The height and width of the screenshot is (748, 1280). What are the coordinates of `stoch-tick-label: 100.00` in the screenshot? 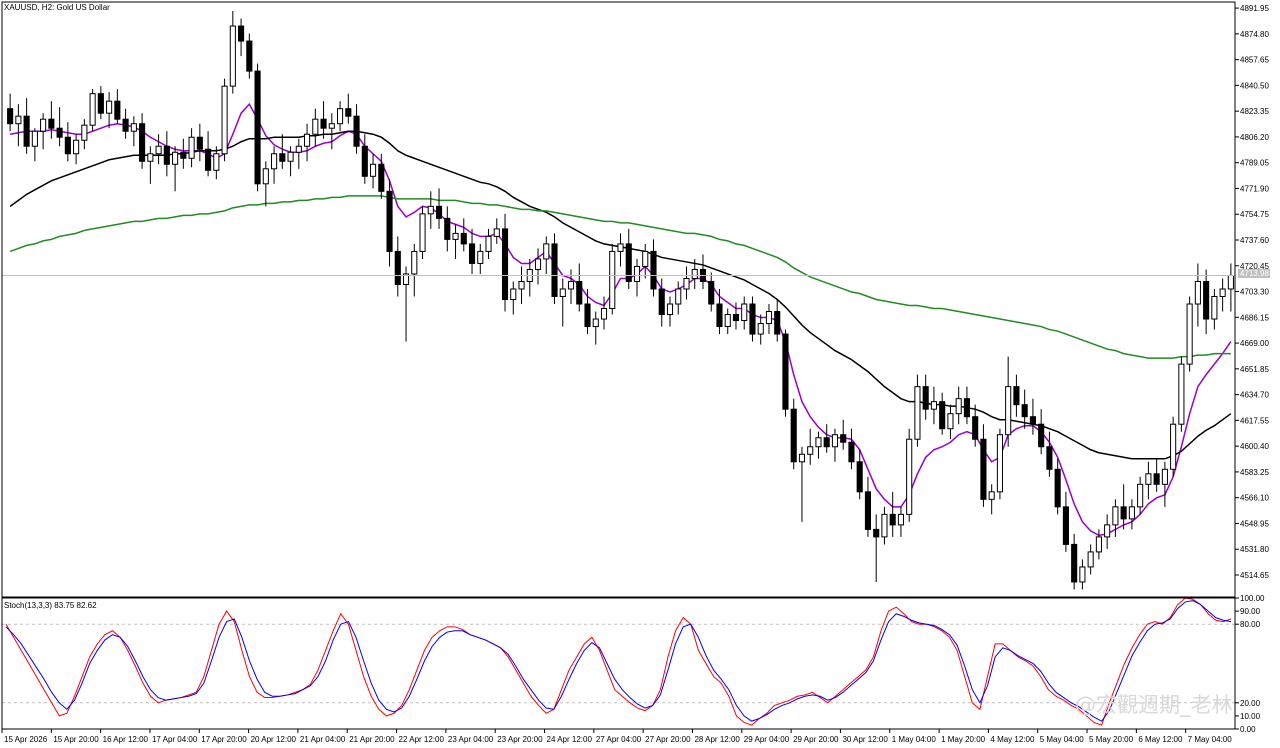 It's located at (1252, 598).